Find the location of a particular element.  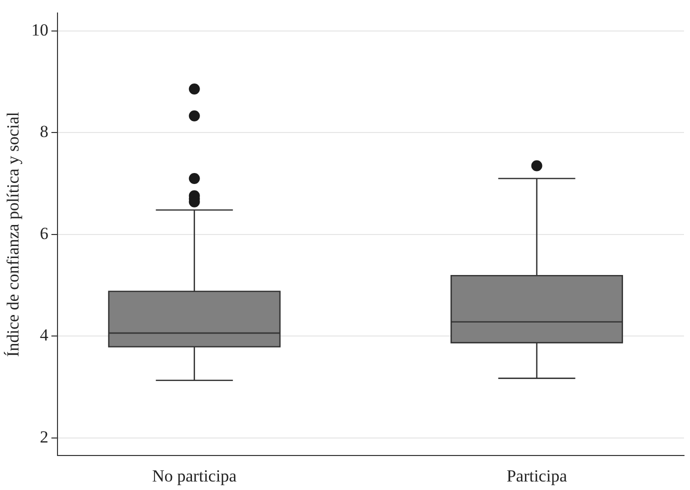

y-tick-label: 10 is located at coordinates (39, 30).